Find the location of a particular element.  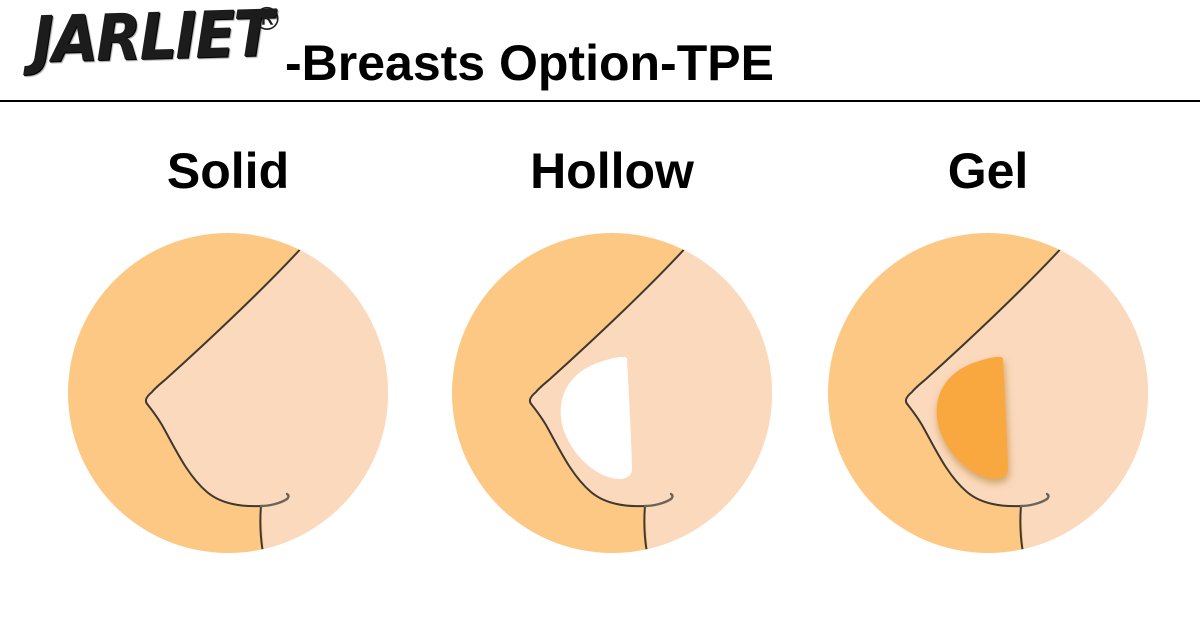

skin-body-shape is located at coordinates (266, 393).